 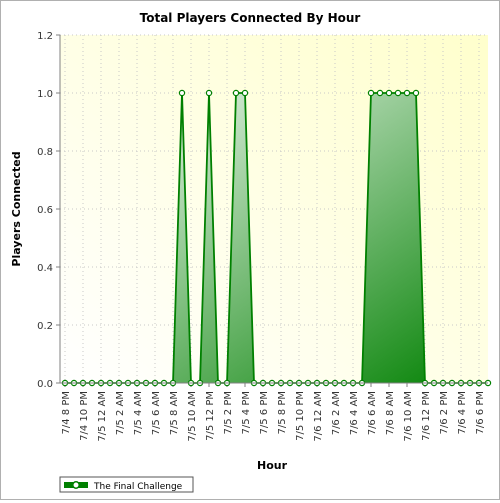 What do you see at coordinates (318, 416) in the screenshot?
I see `x-tick-label: 7/6 12 AM` at bounding box center [318, 416].